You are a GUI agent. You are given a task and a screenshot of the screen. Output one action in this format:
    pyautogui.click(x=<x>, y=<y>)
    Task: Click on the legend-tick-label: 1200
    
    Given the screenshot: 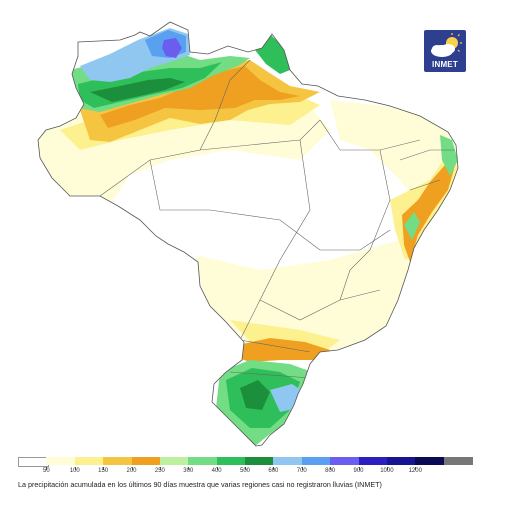 What is the action you would take?
    pyautogui.click(x=415, y=471)
    